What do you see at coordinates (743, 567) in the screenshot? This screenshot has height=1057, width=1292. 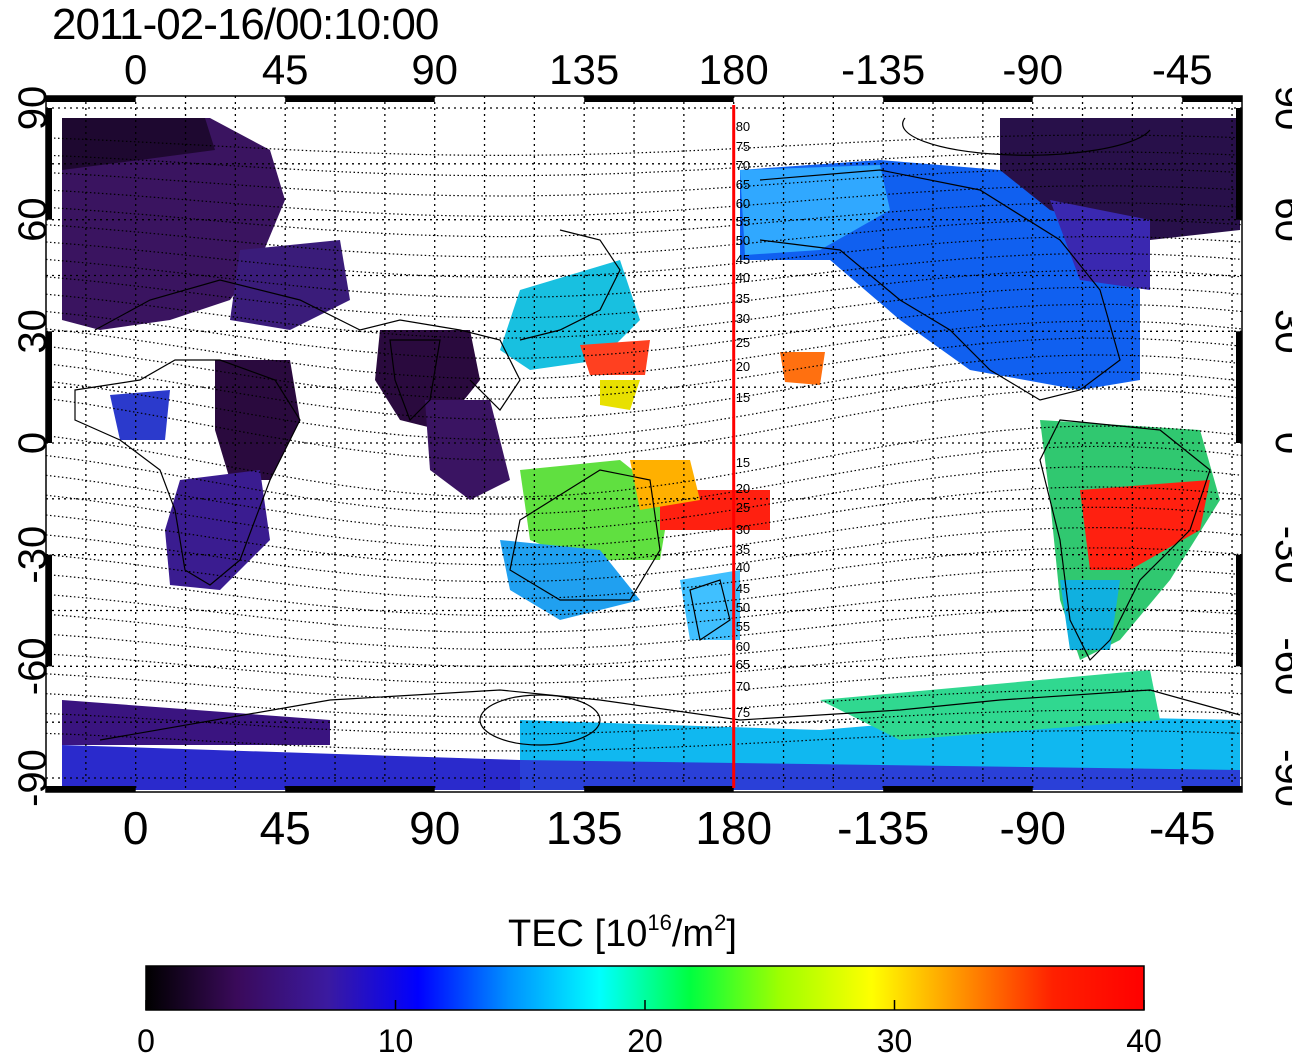 I see `contour-label-south: 40` at bounding box center [743, 567].